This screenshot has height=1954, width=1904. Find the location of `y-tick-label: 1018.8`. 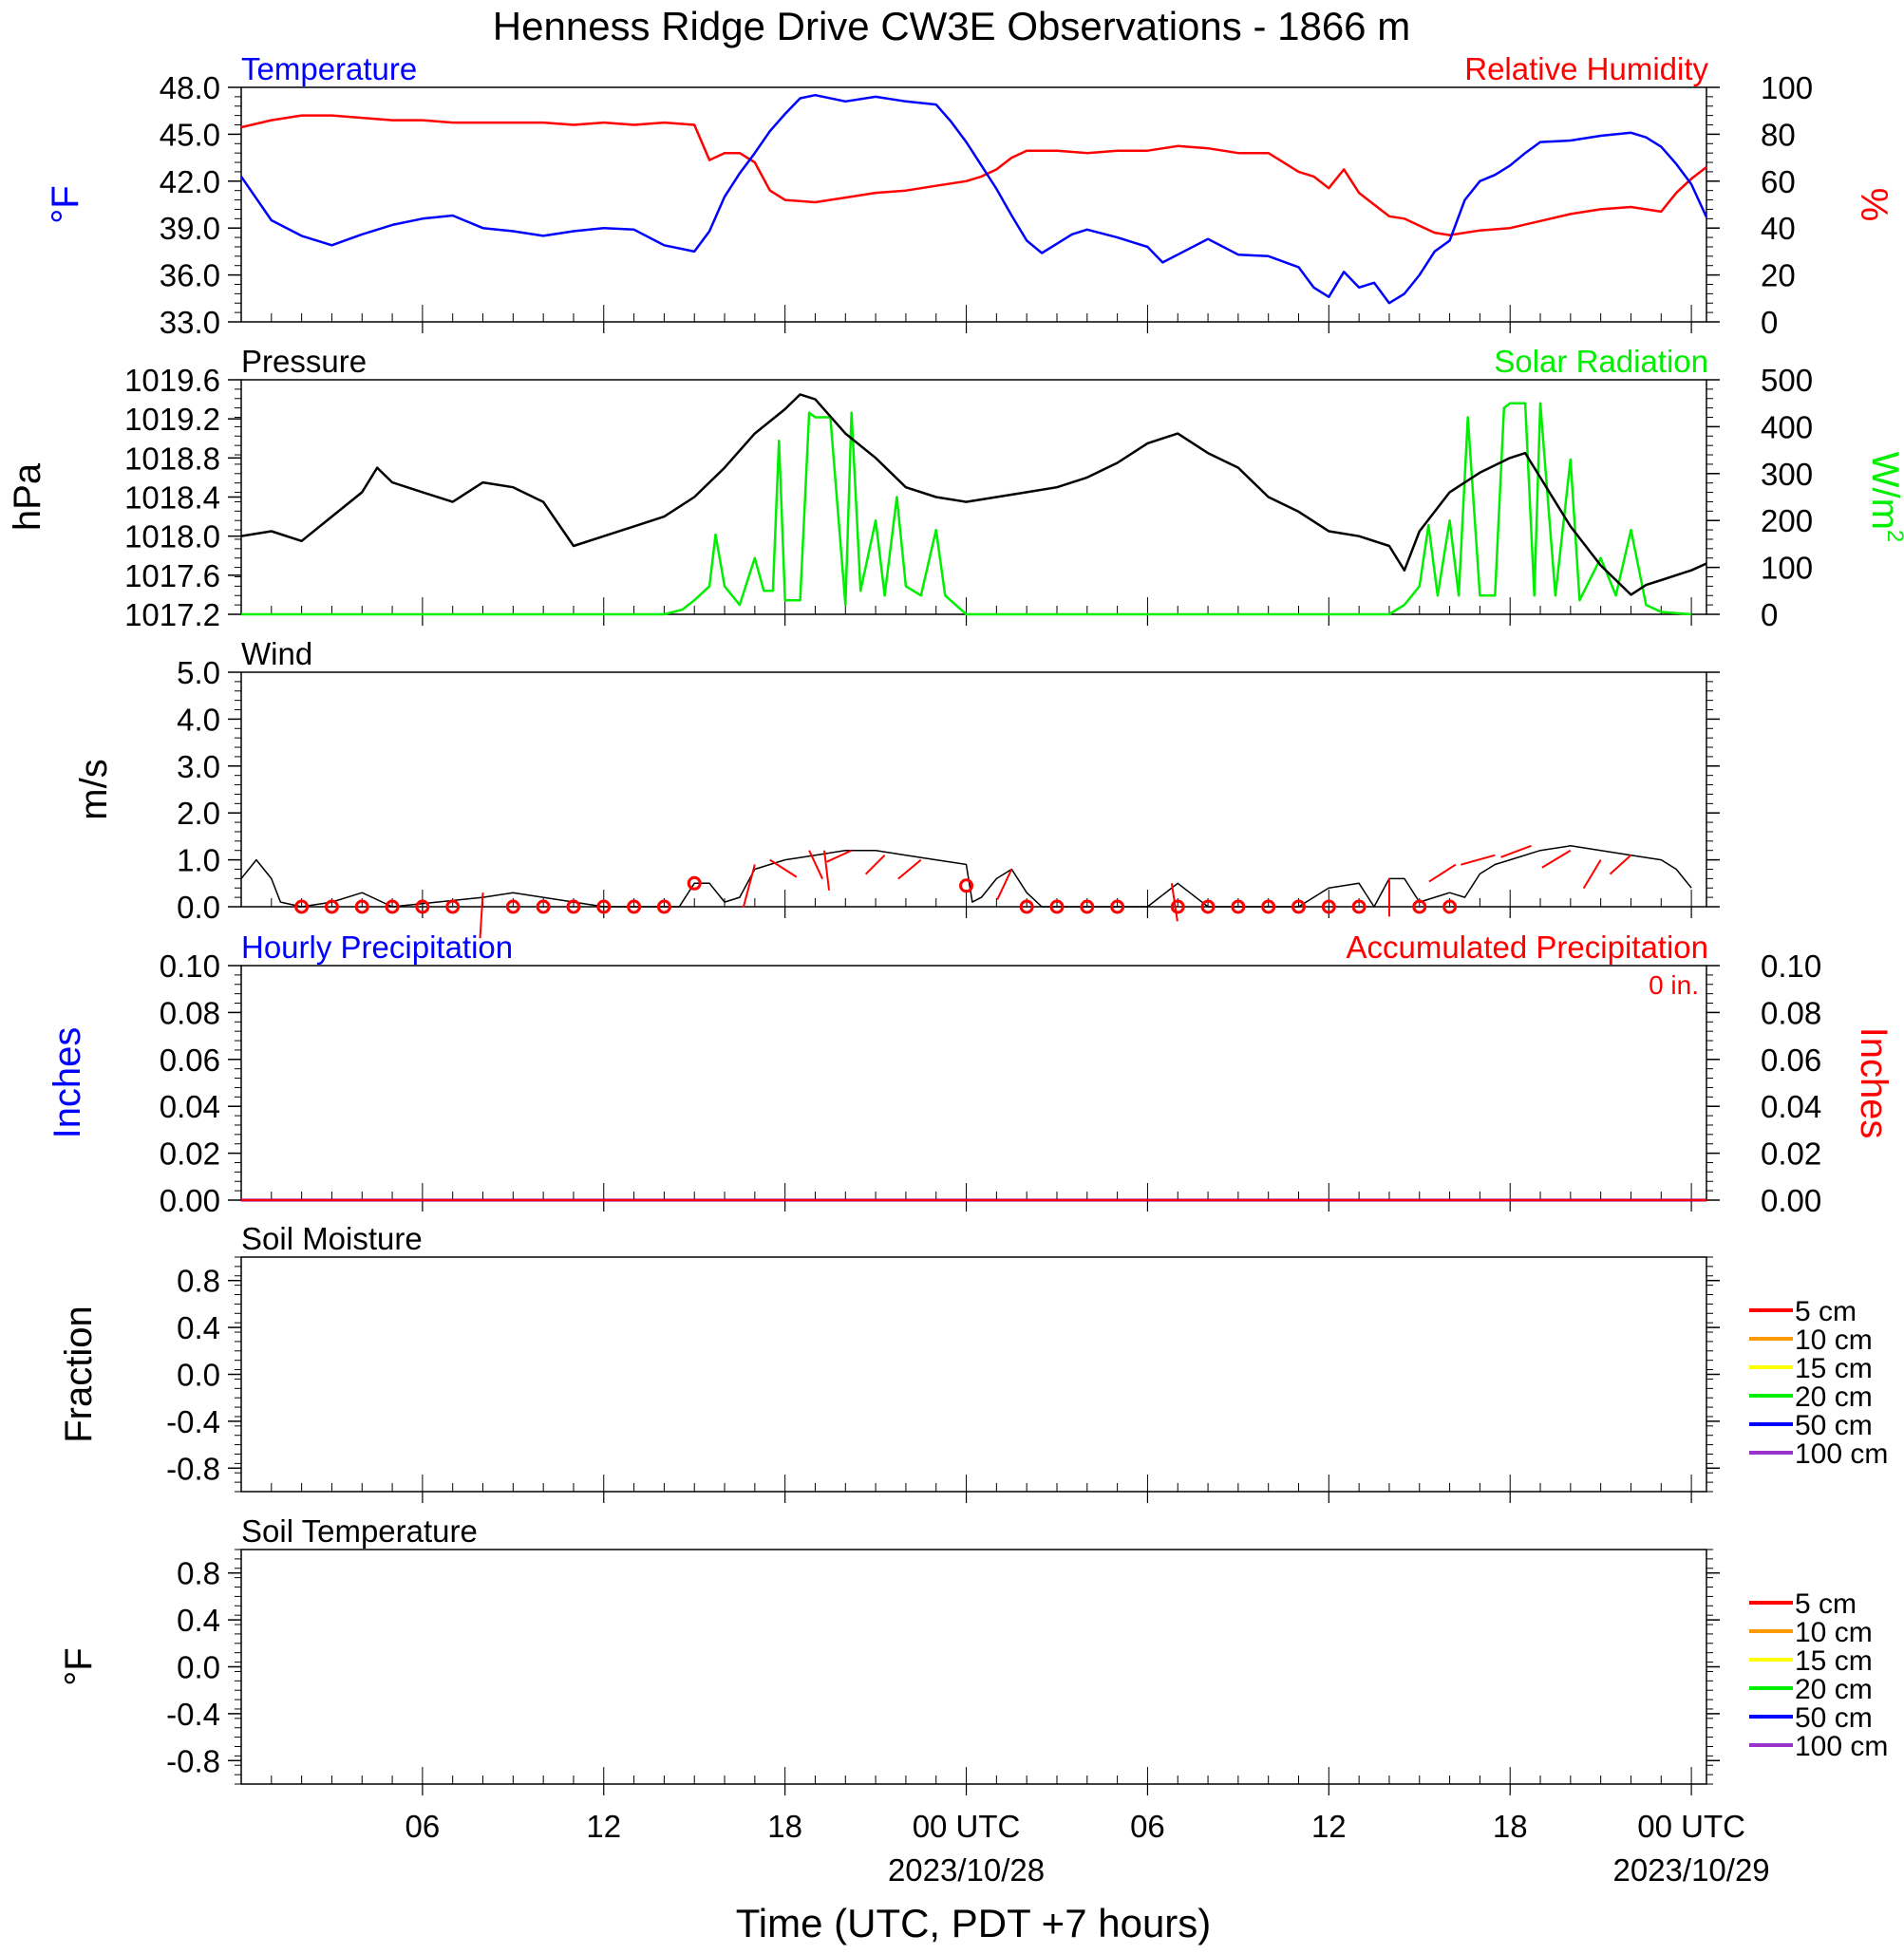

y-tick-label: 1018.8 is located at coordinates (172, 458).